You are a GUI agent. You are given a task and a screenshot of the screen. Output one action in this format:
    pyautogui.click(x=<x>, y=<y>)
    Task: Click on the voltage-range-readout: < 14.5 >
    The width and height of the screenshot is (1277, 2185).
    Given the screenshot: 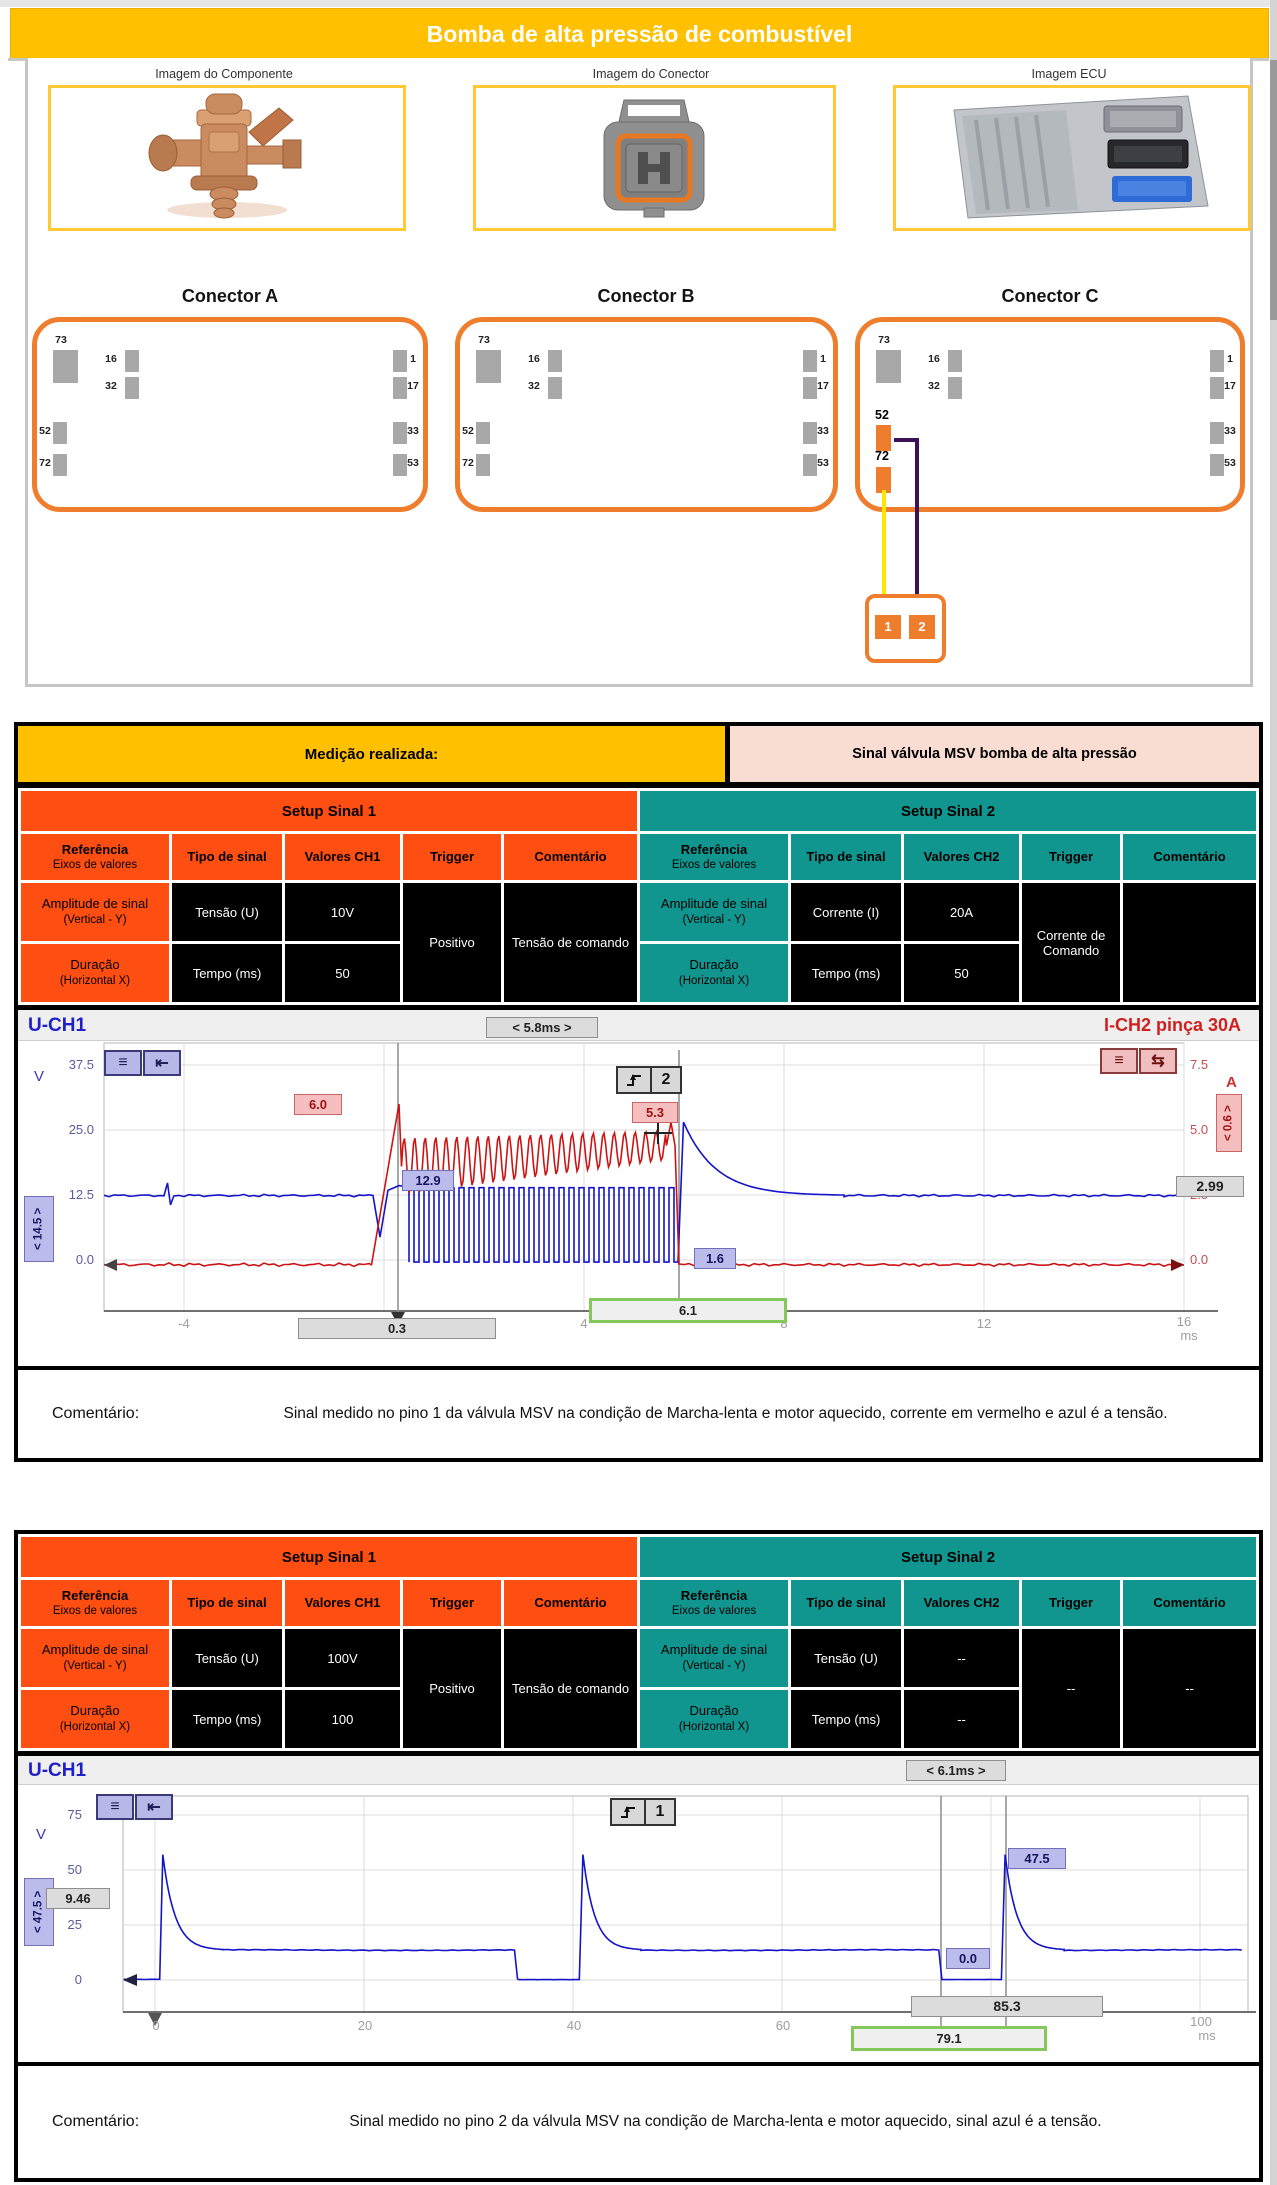 What is the action you would take?
    pyautogui.click(x=39, y=1229)
    